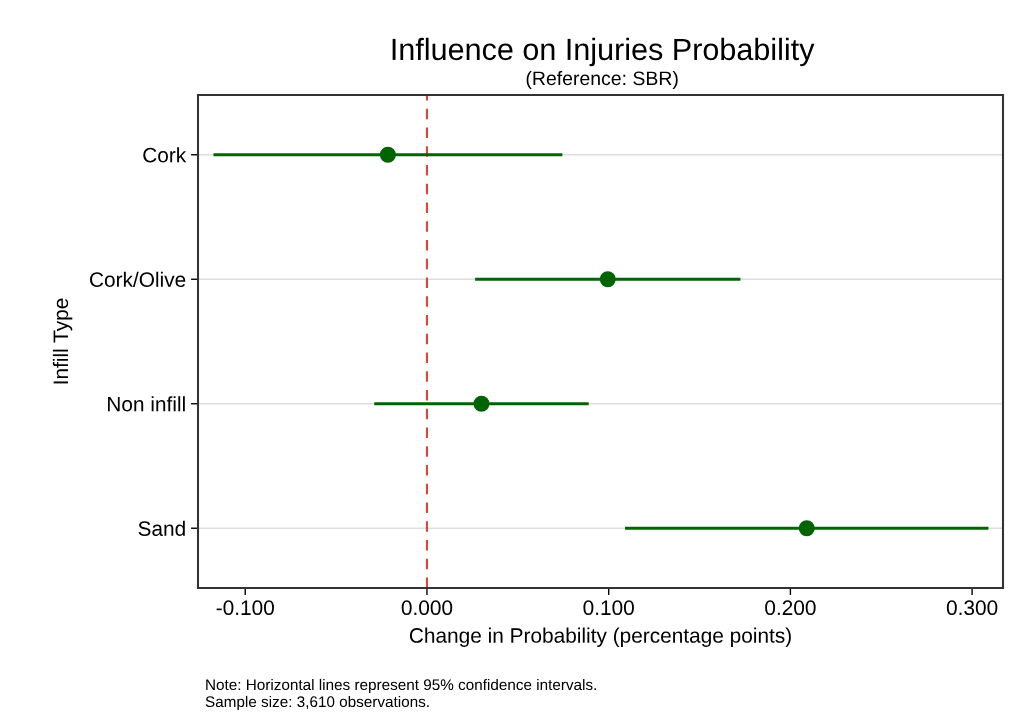 The height and width of the screenshot is (715, 1012). Describe the element at coordinates (602, 80) in the screenshot. I see `chart-subtitle: (Reference: SBR)` at that location.